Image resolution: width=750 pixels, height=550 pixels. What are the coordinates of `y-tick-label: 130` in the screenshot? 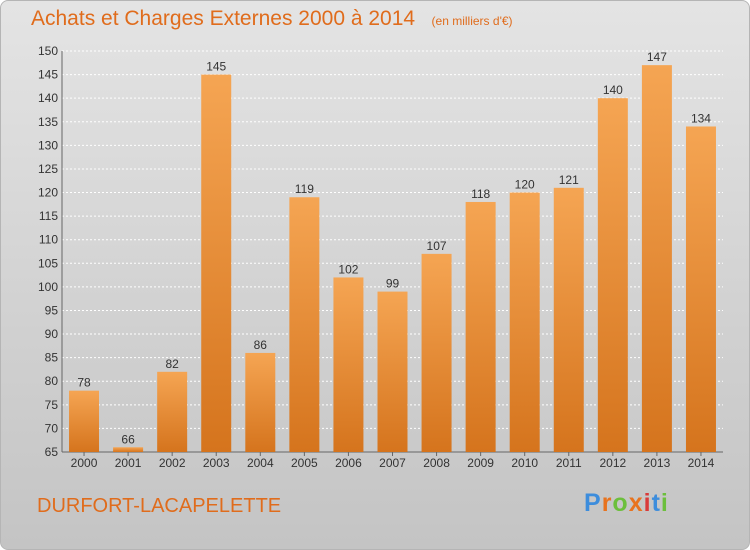 It's located at (48, 145).